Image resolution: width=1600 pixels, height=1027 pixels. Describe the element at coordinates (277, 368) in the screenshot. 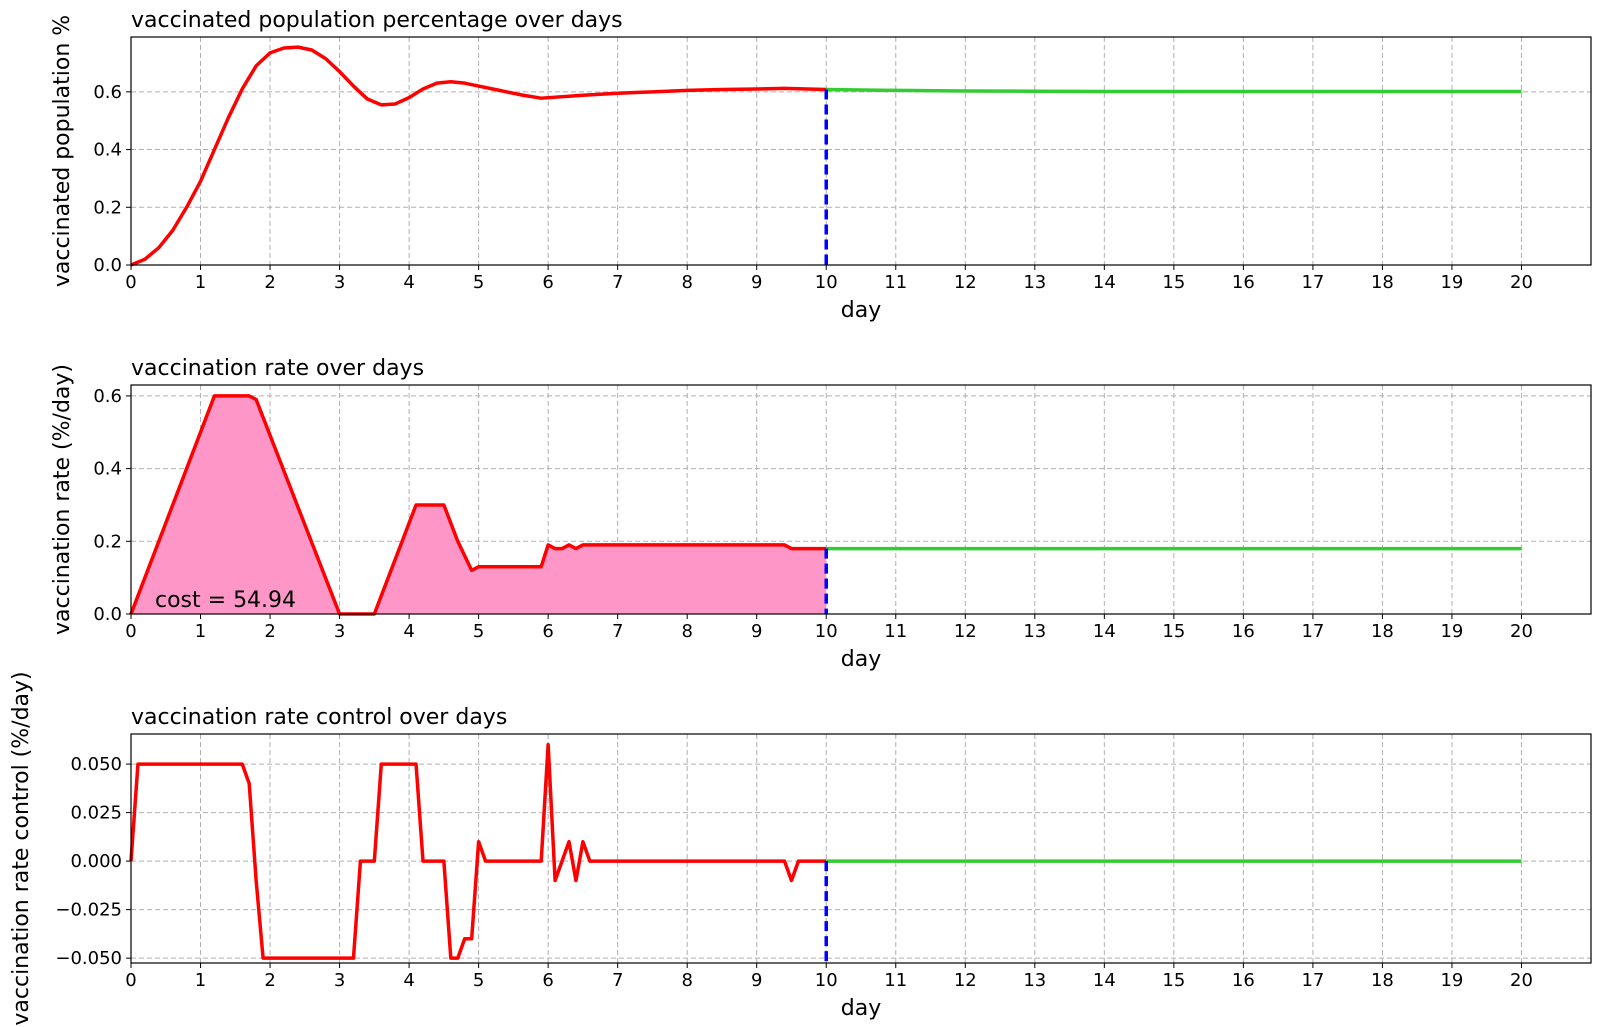

I see `chart-title: vaccination rate over days` at that location.